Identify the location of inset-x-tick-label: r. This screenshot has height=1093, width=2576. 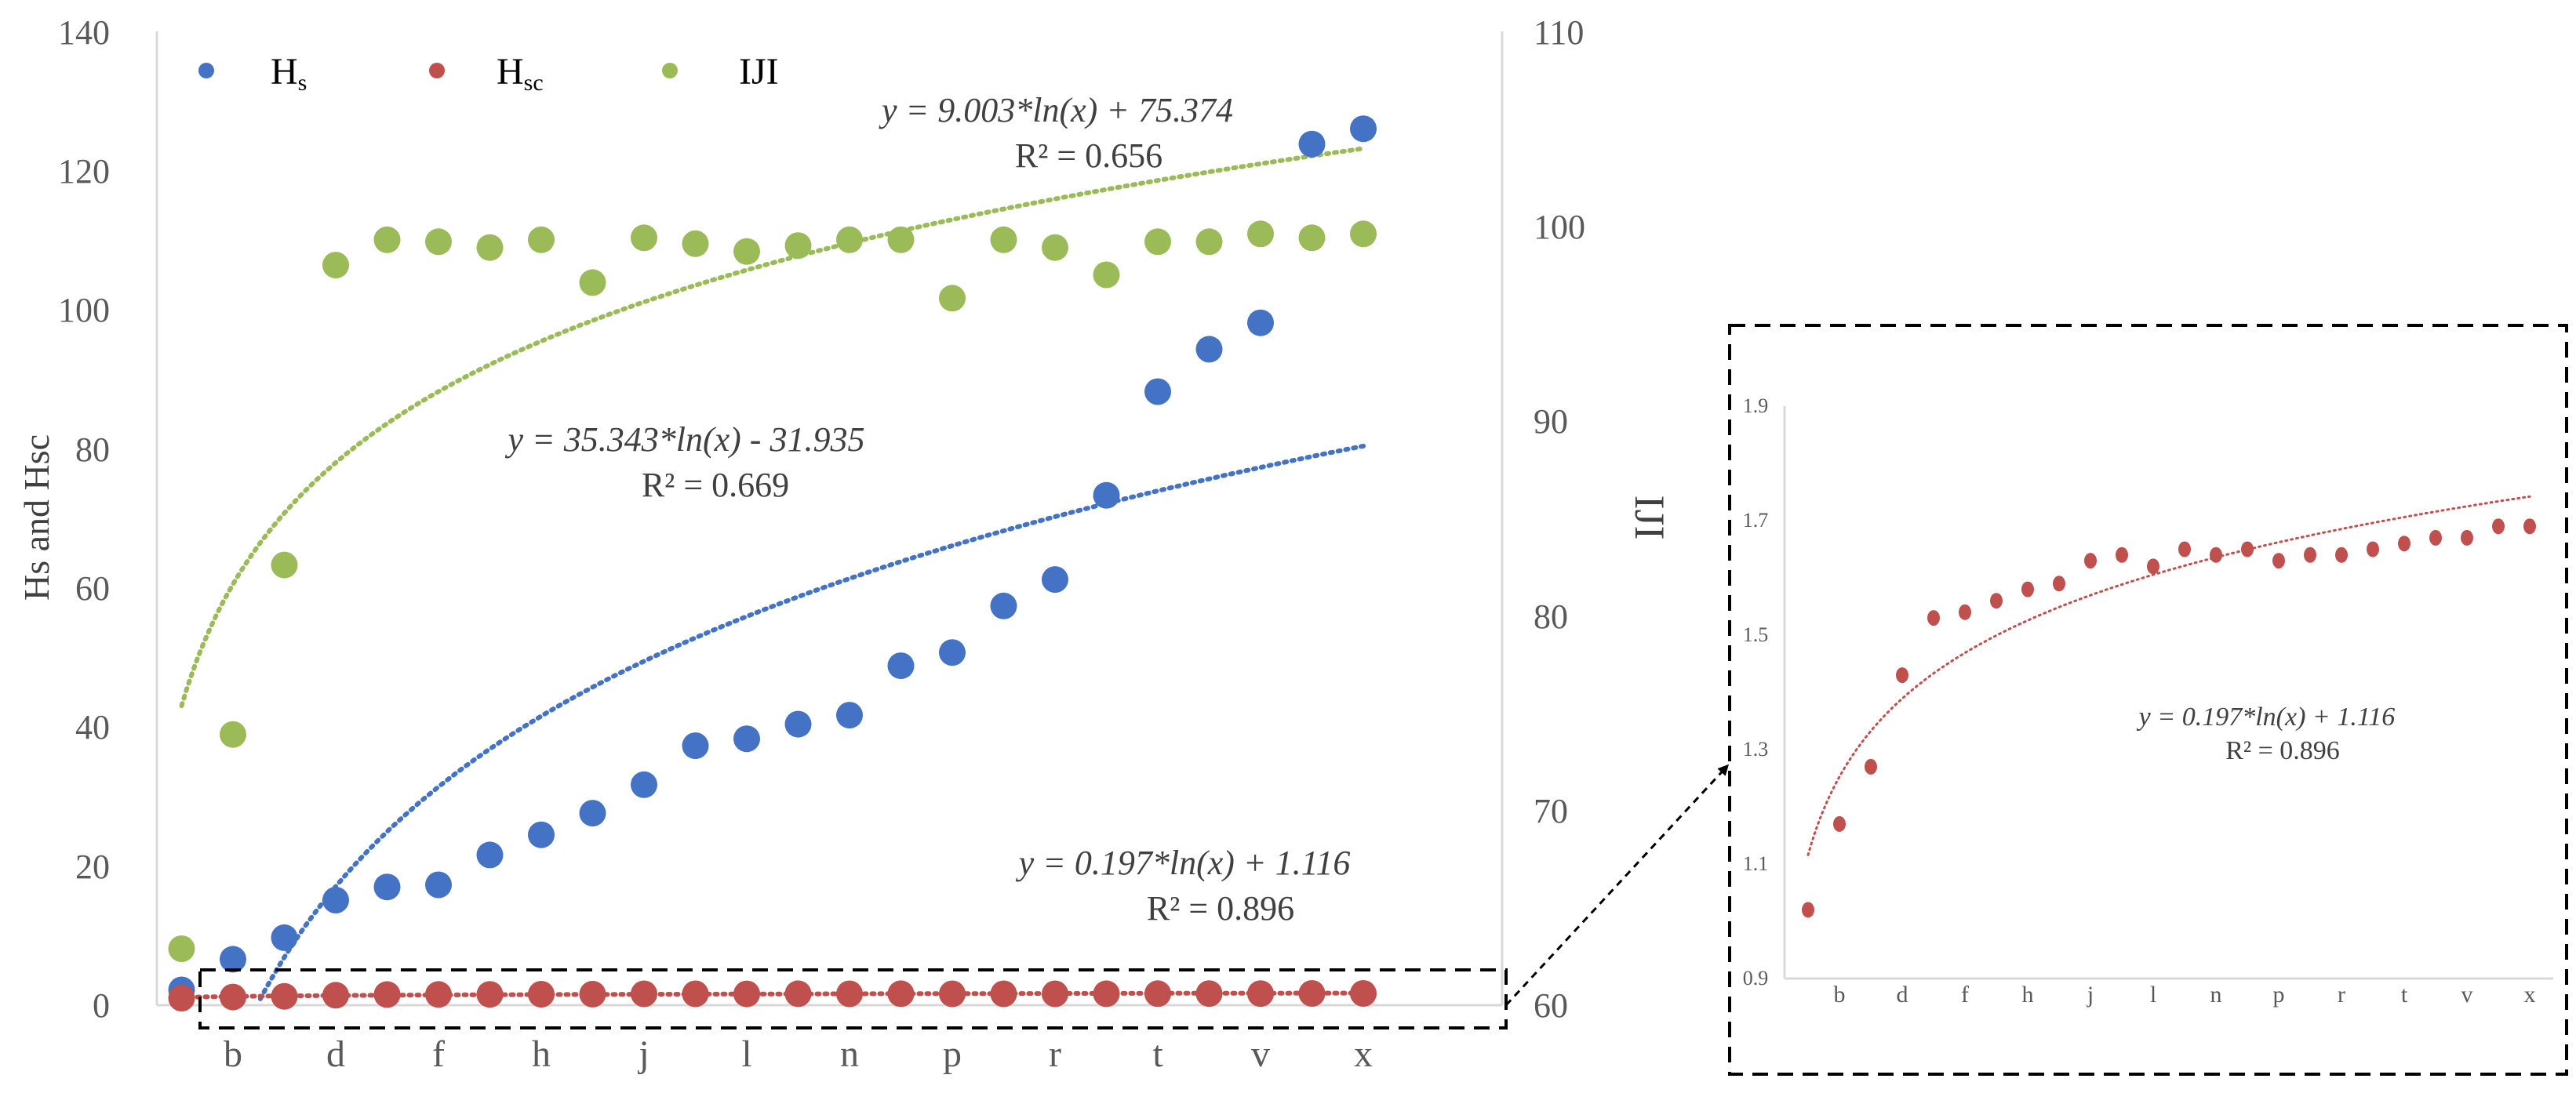
(2341, 995).